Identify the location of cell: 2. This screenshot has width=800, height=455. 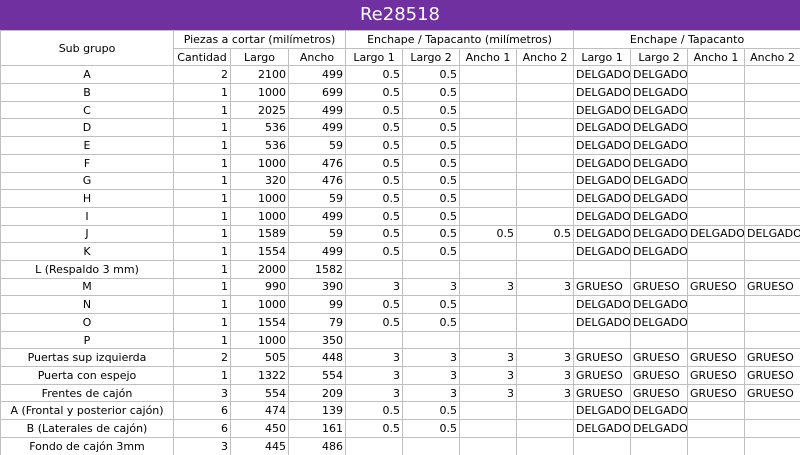
(202, 358).